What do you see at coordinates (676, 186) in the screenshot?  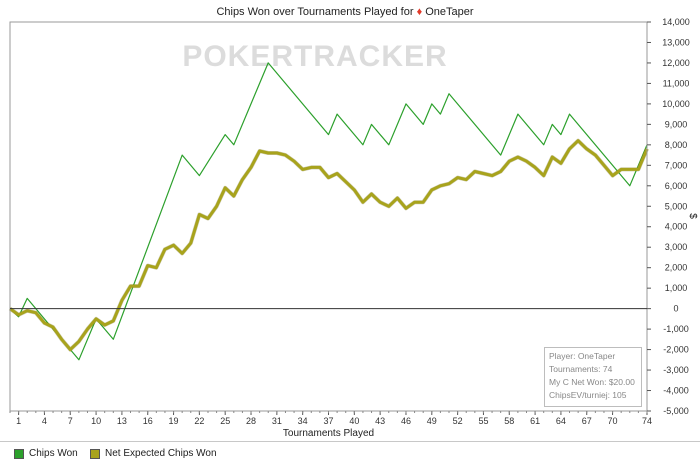 I see `y-tick-label: 6,000` at bounding box center [676, 186].